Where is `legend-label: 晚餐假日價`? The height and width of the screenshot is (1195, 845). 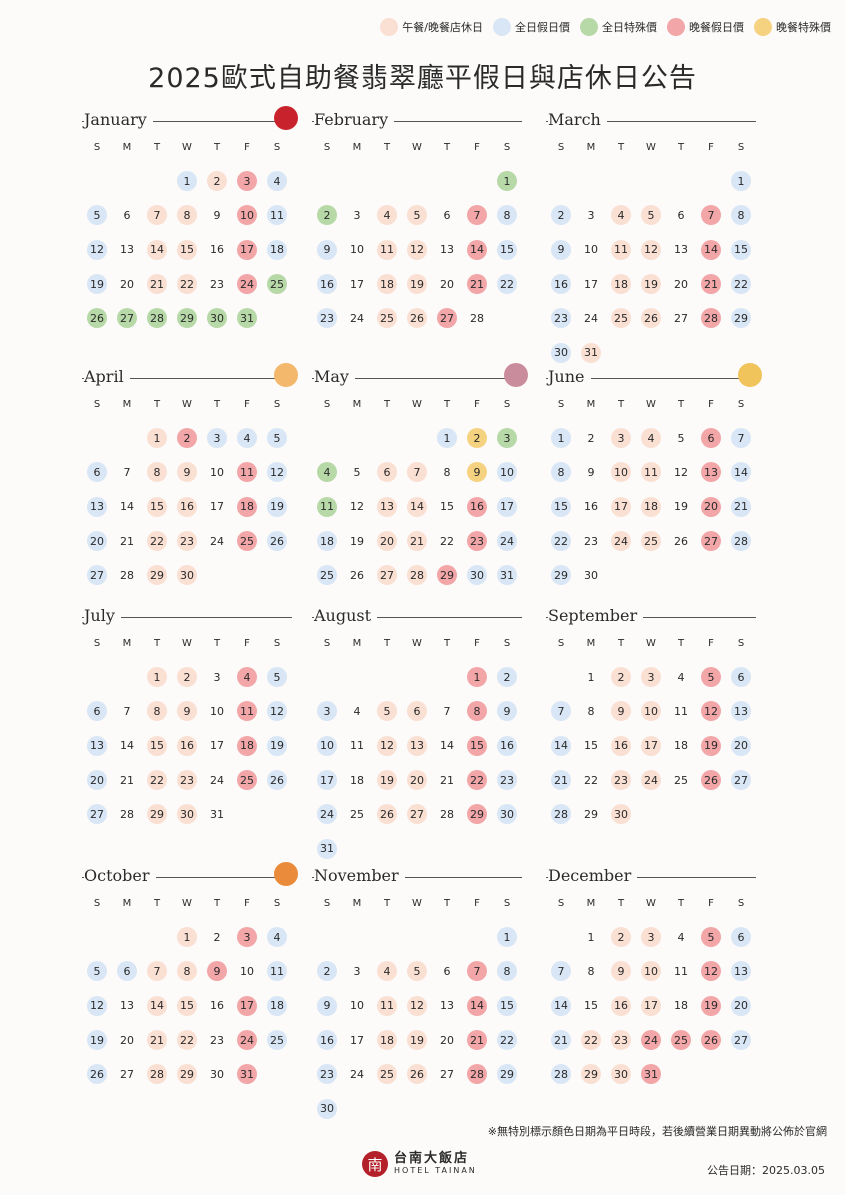 legend-label: 晚餐假日價 is located at coordinates (716, 27).